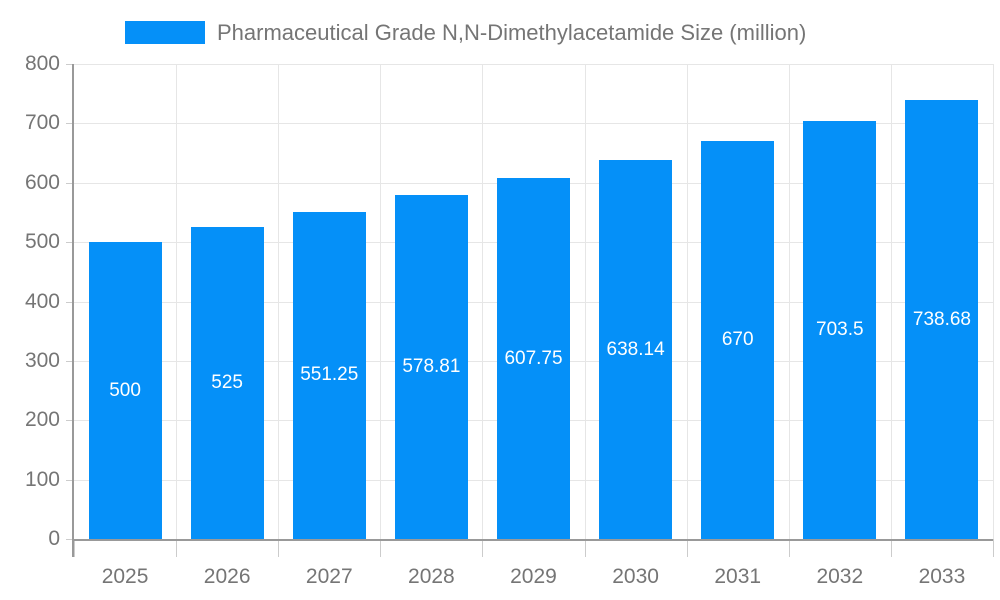 This screenshot has width=1000, height=600. I want to click on bar-value-label: 551.25, so click(329, 375).